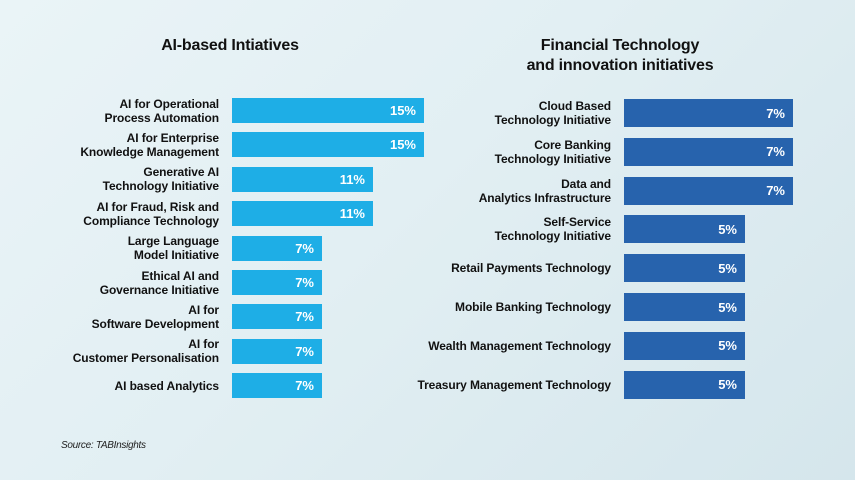 The height and width of the screenshot is (480, 855). I want to click on bar-label-line1: Ethical AI and, so click(180, 275).